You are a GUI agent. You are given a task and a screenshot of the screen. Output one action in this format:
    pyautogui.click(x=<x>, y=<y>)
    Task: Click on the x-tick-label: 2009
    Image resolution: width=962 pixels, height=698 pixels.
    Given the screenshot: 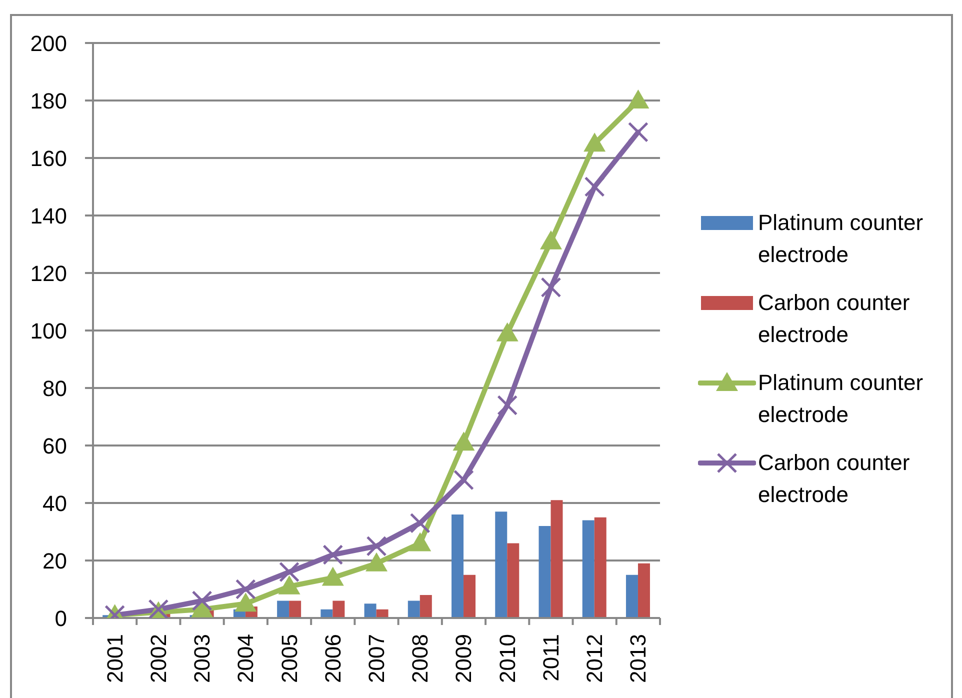 What is the action you would take?
    pyautogui.click(x=463, y=658)
    